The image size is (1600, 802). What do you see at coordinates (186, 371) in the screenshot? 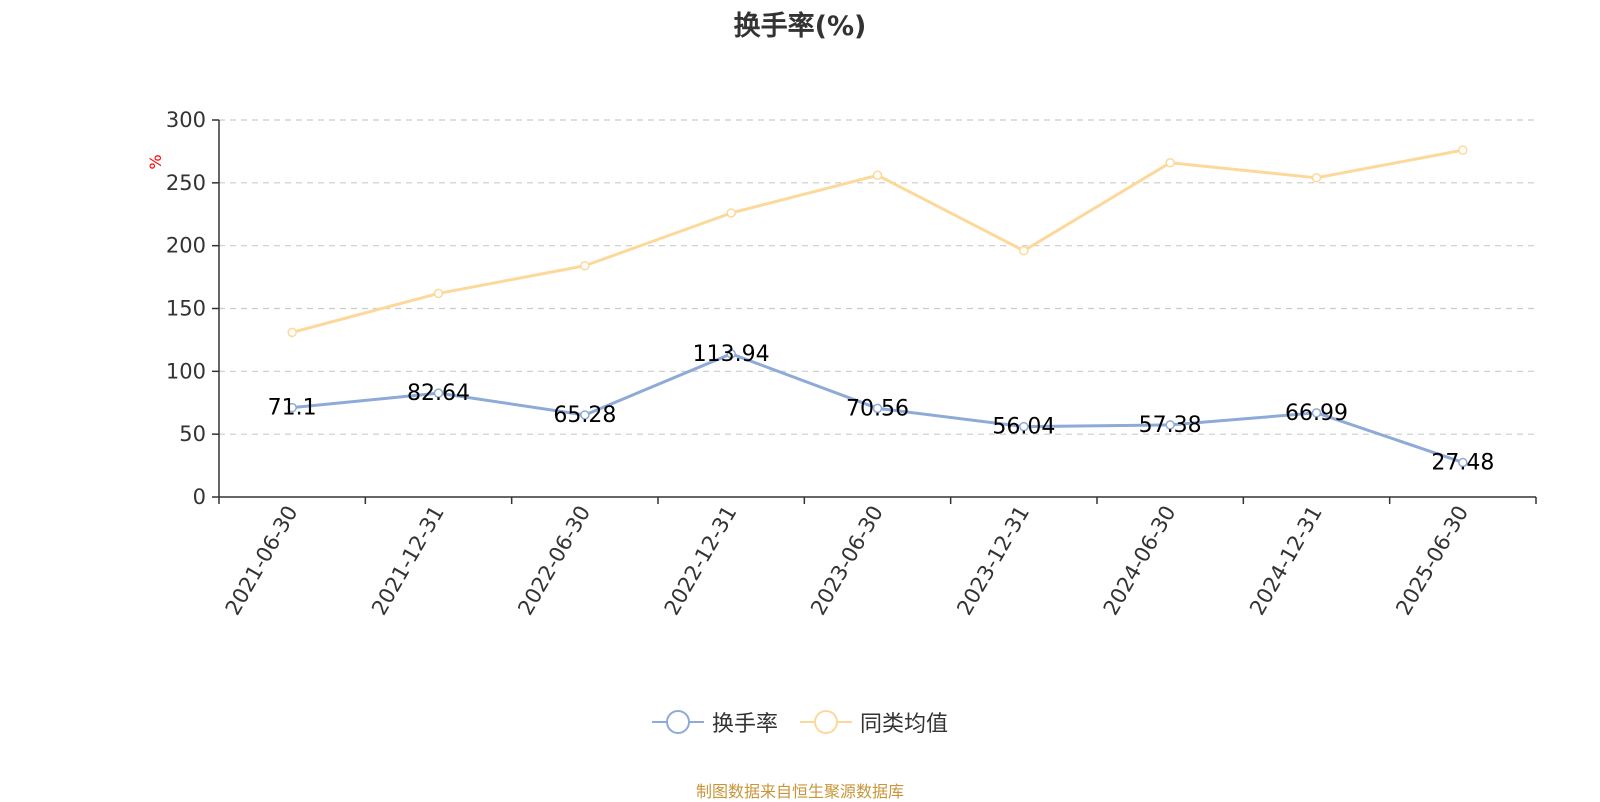
I see `y-tick-label: 100` at bounding box center [186, 371].